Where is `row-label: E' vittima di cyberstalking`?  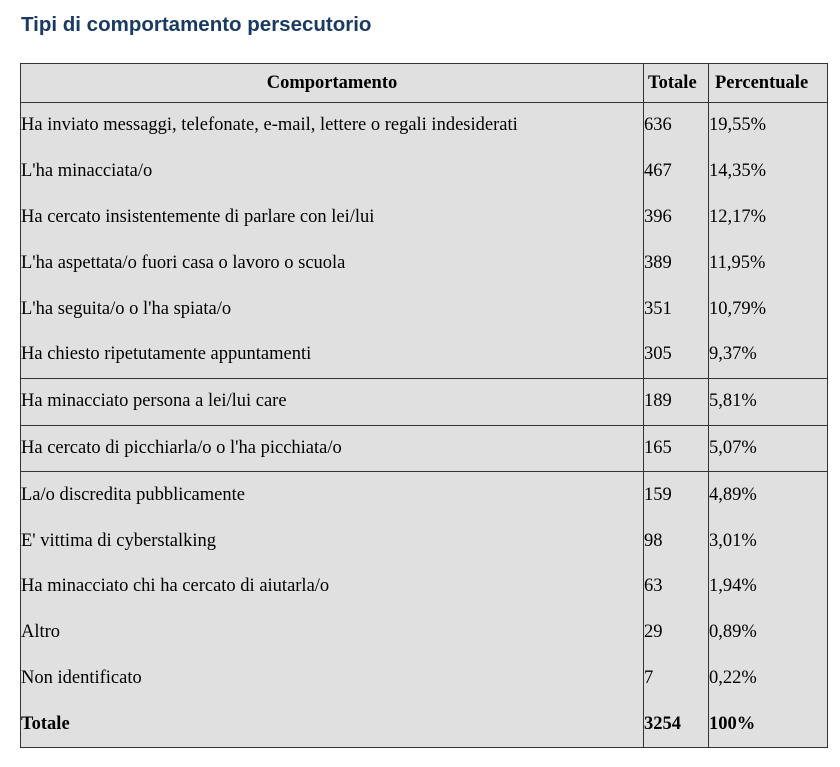 row-label: E' vittima di cyberstalking is located at coordinates (332, 541).